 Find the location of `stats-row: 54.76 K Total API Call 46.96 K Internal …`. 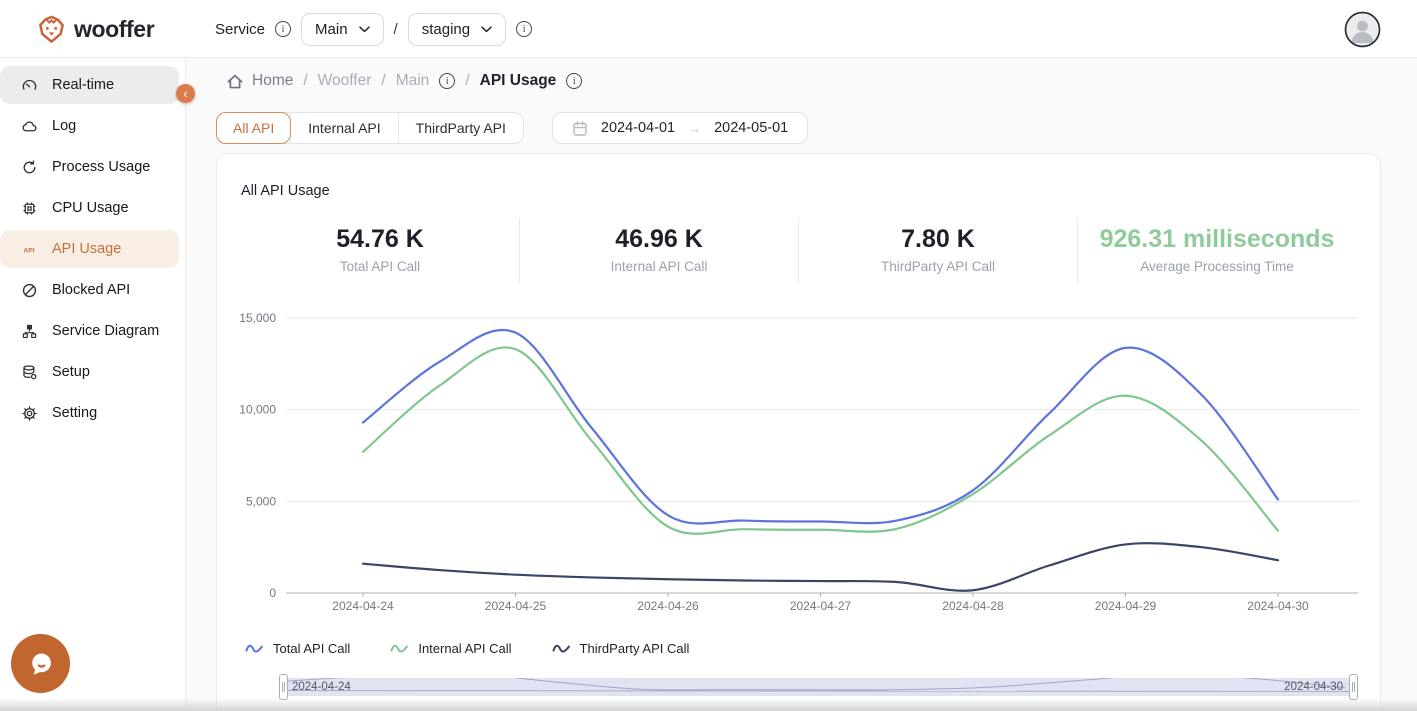

stats-row: 54.76 K Total API Call 46.96 K Internal … is located at coordinates (798, 251).